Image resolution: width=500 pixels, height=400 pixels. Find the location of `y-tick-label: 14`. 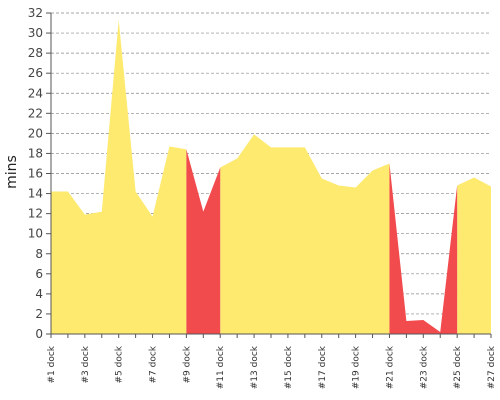

y-tick-label: 14 is located at coordinates (35, 194).